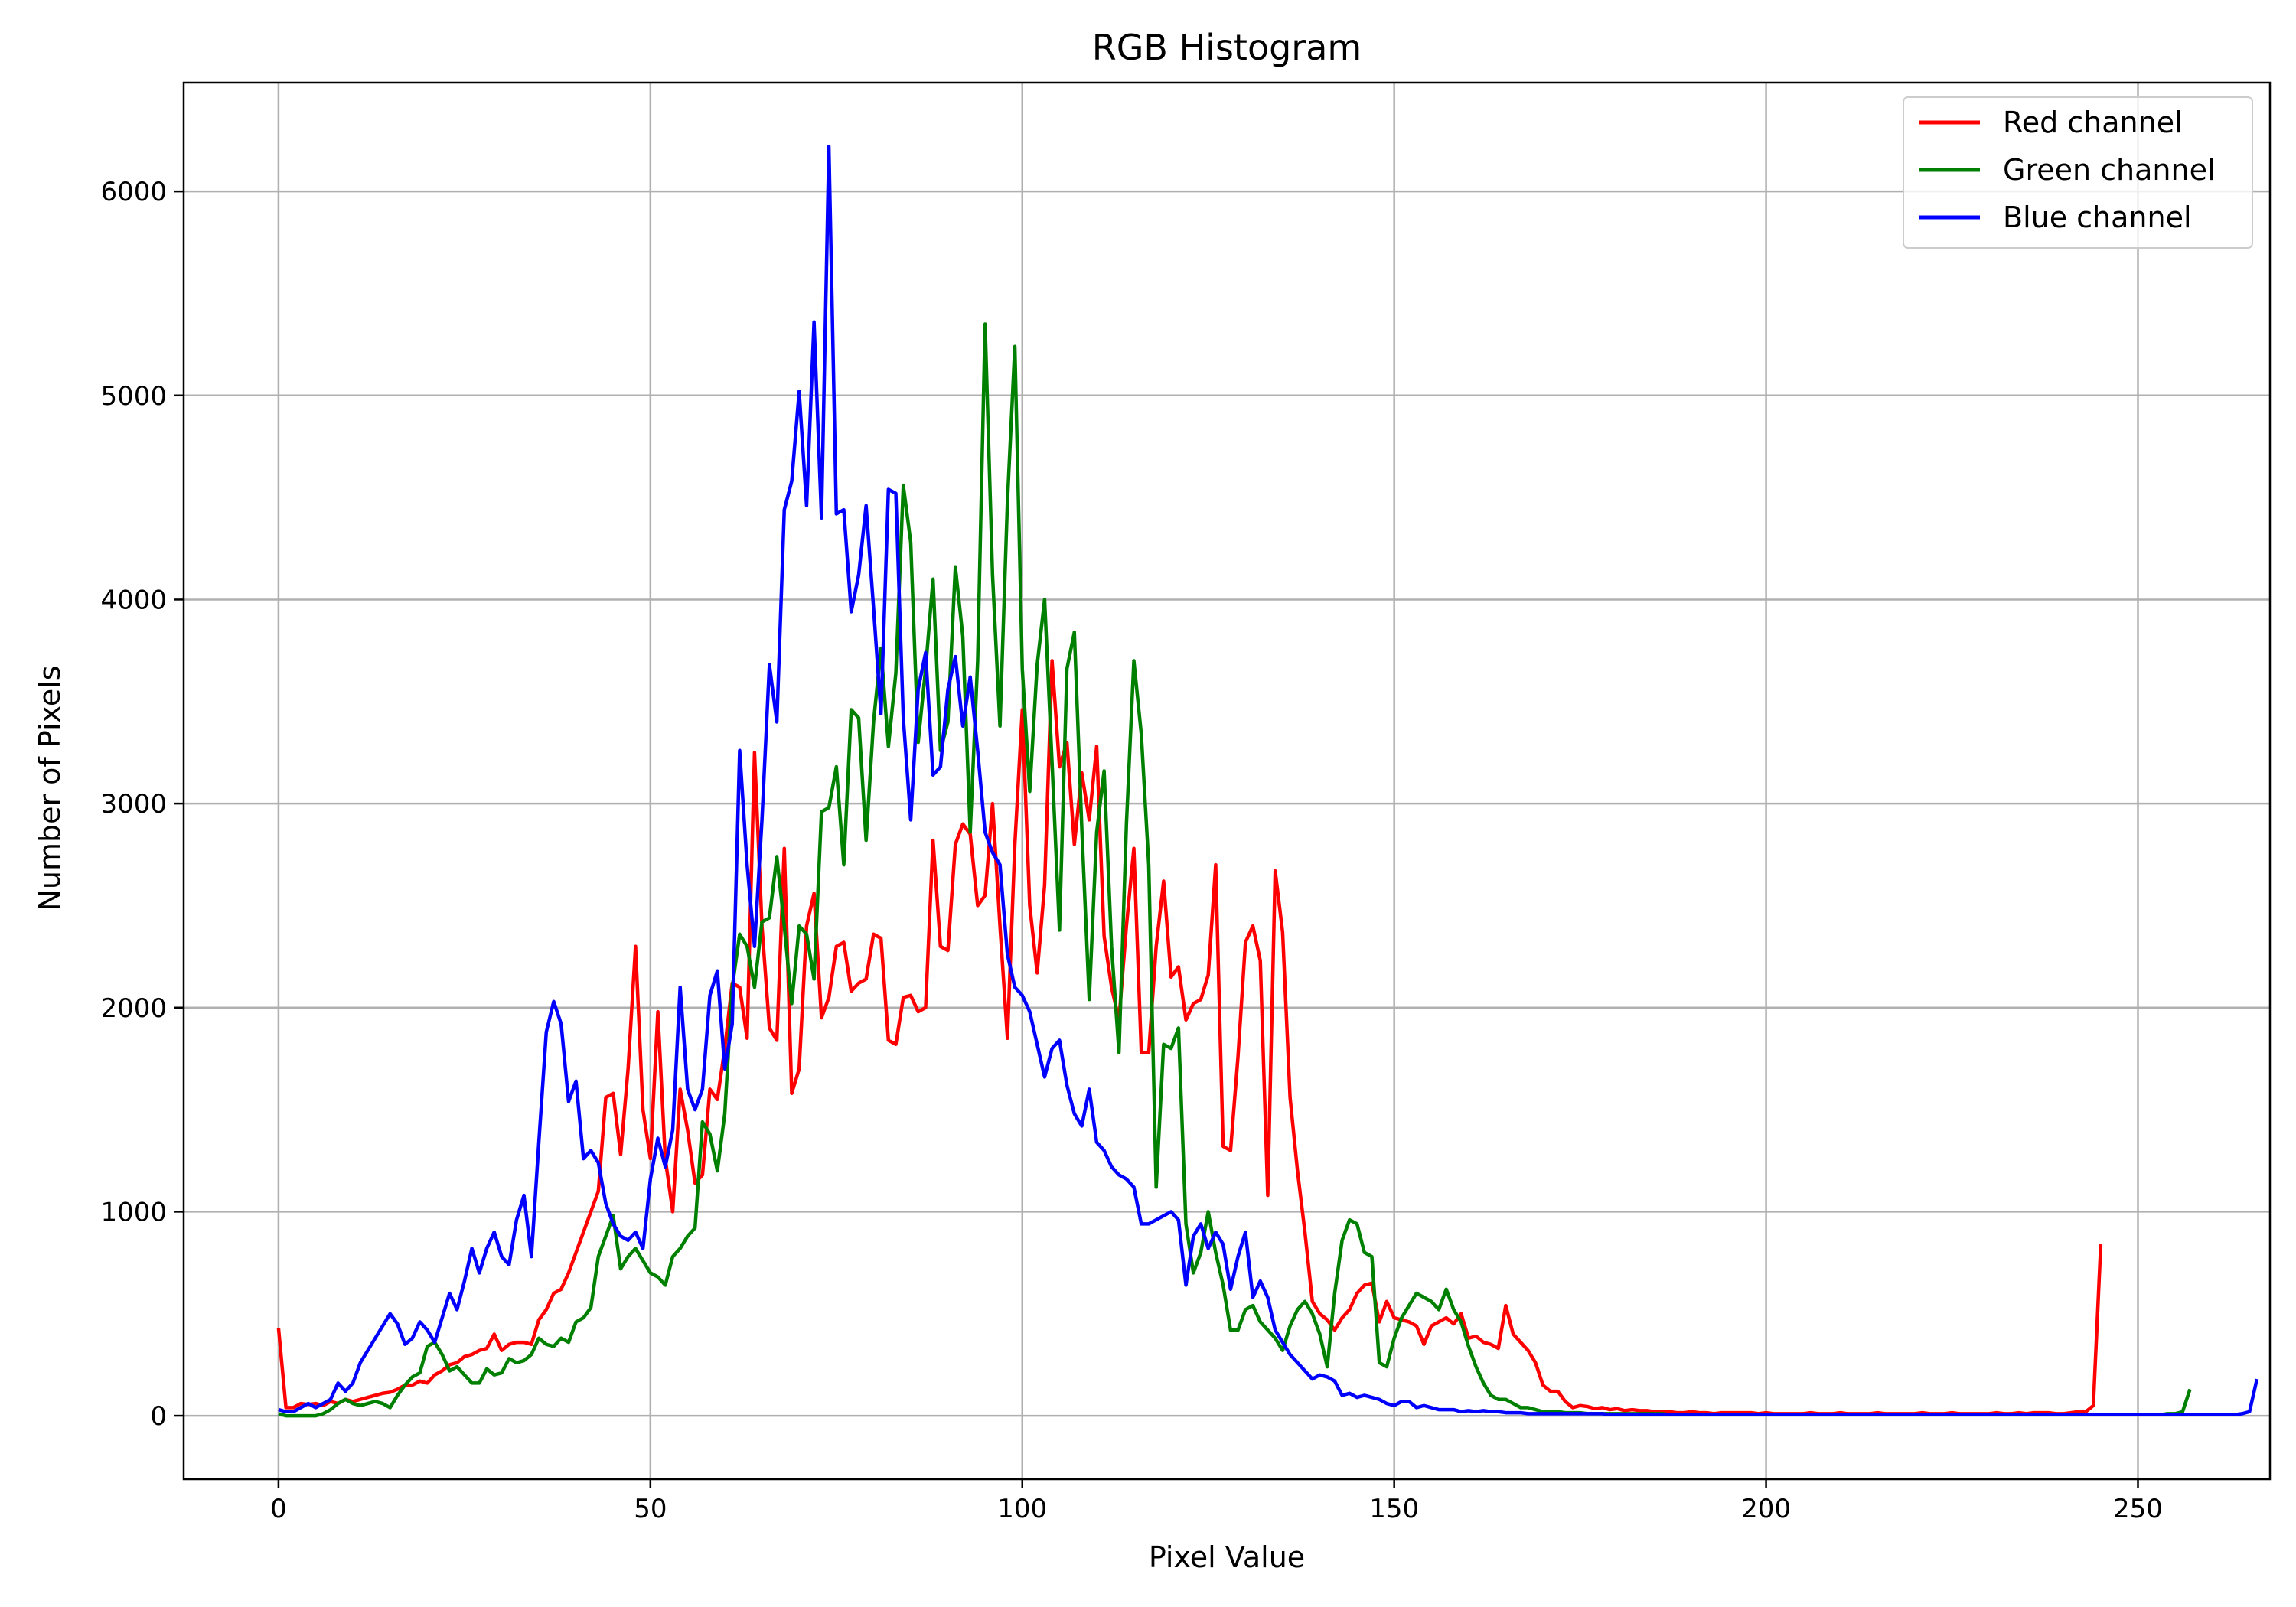  What do you see at coordinates (1227, 47) in the screenshot?
I see `chart-title: RGB Histogram` at bounding box center [1227, 47].